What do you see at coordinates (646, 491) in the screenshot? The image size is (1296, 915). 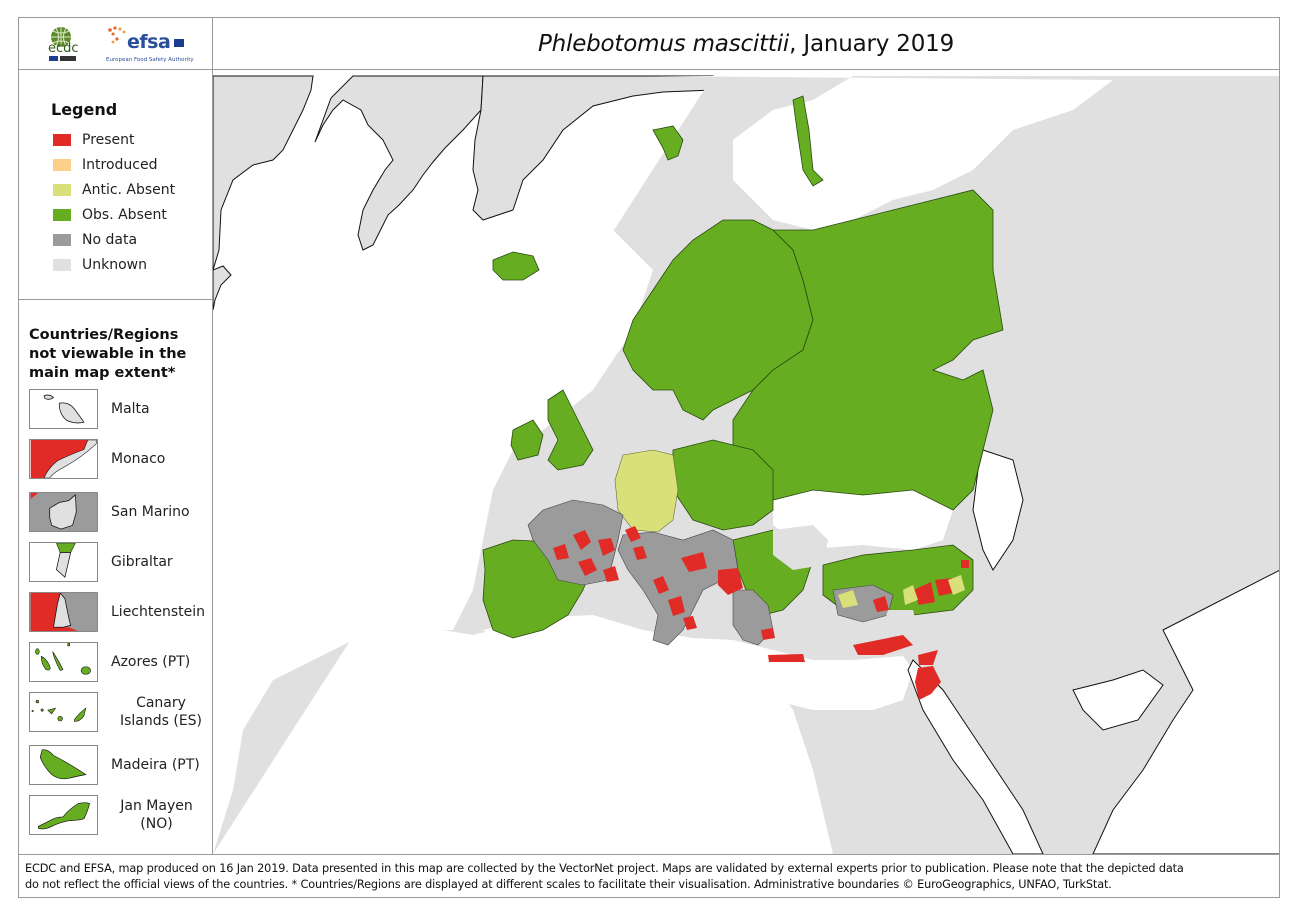 I see `germany-antic-absent` at bounding box center [646, 491].